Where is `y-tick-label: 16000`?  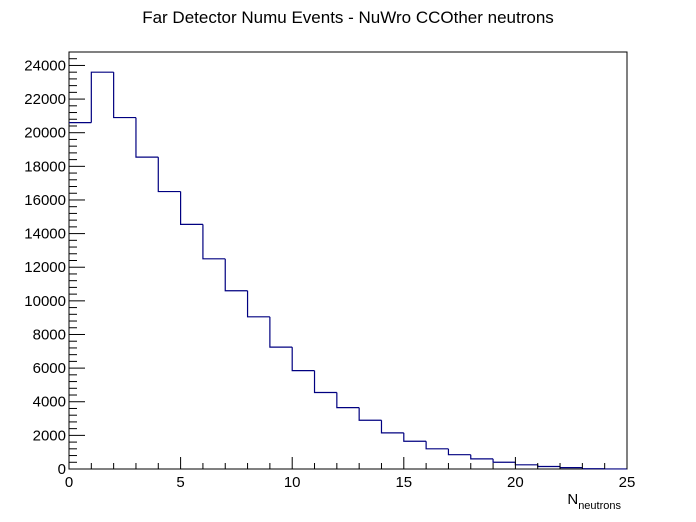
y-tick-label: 16000 is located at coordinates (45, 200).